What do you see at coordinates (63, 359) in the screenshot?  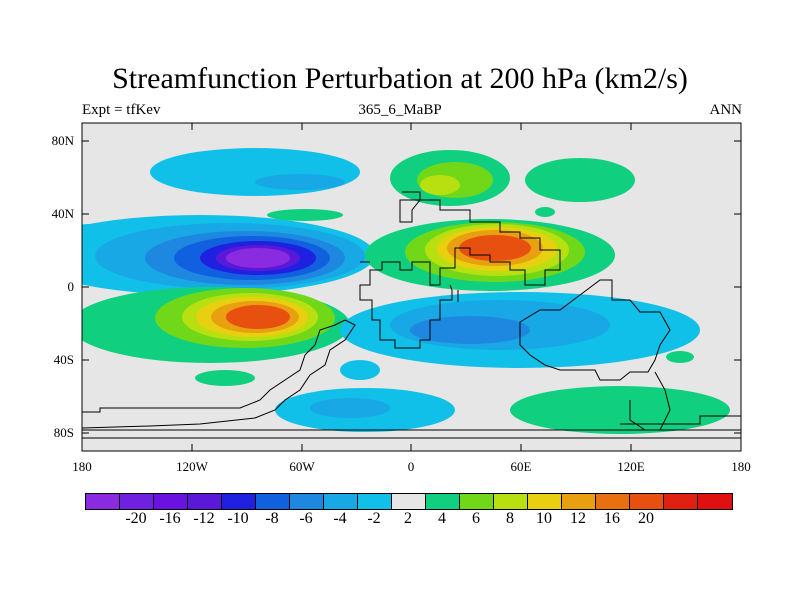 I see `lat-label: 40S` at bounding box center [63, 359].